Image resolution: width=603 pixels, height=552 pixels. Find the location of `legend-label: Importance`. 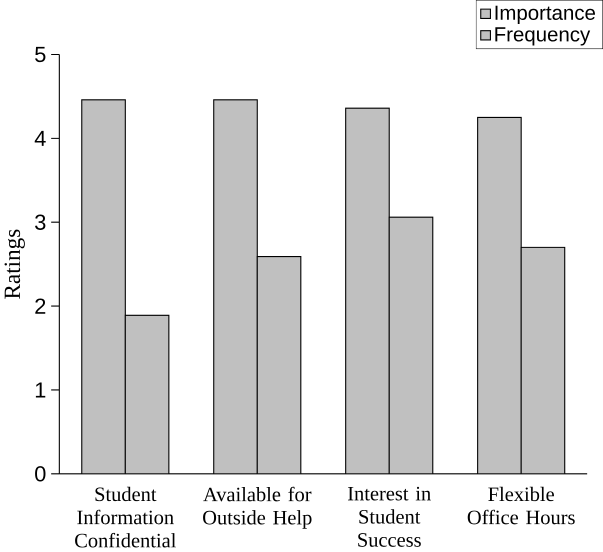

legend-label: Importance is located at coordinates (545, 15).